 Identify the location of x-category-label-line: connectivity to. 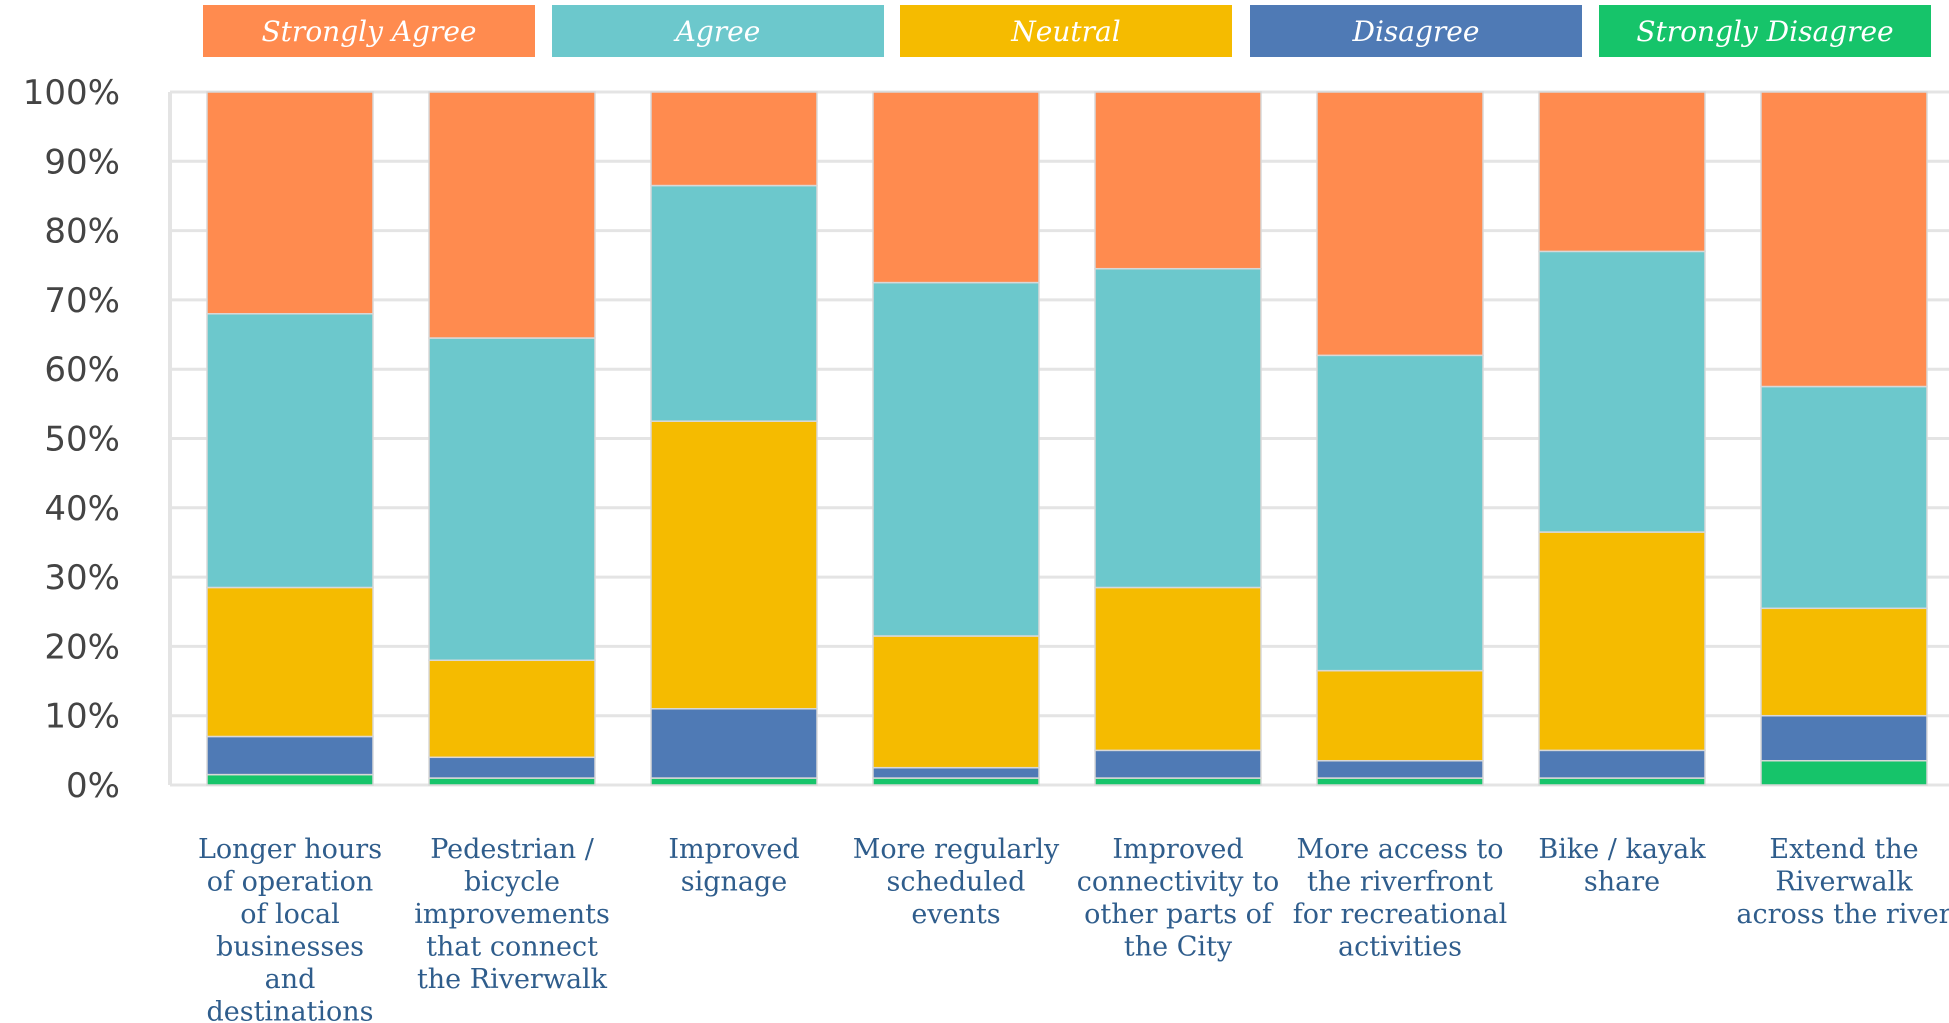
(1178, 882).